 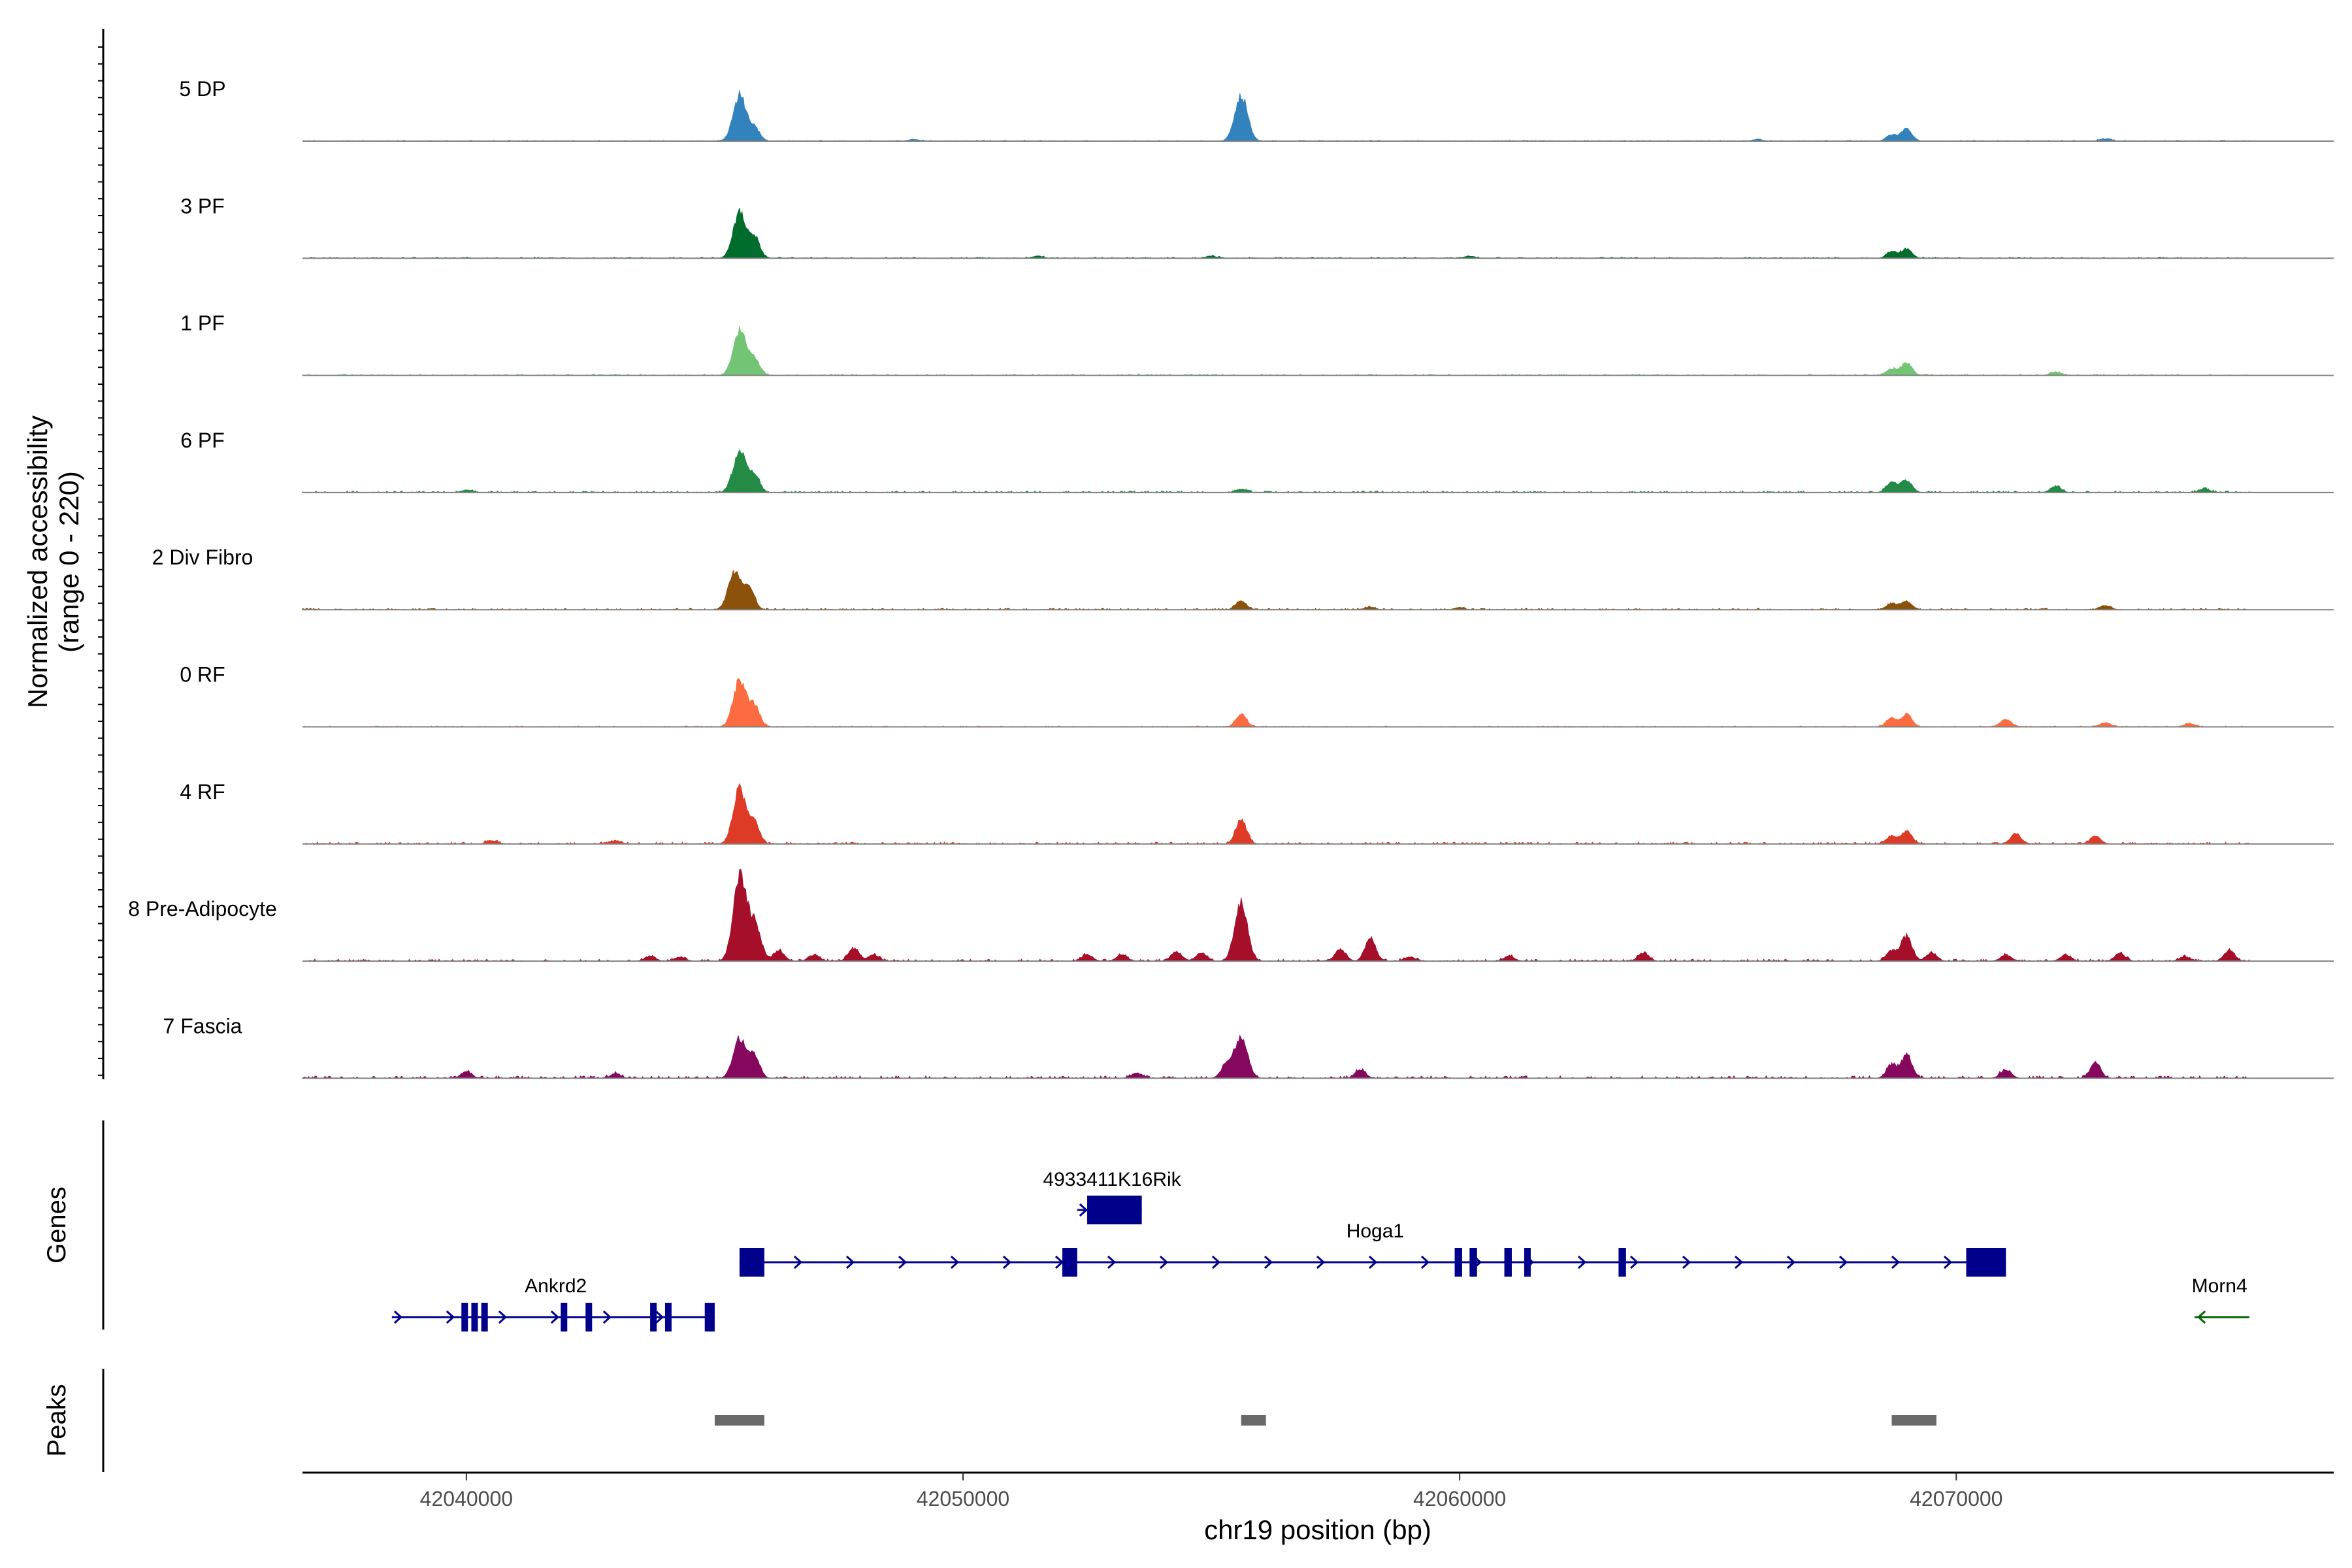 I want to click on track-5: 2 Div Fibro, so click(x=1243, y=578).